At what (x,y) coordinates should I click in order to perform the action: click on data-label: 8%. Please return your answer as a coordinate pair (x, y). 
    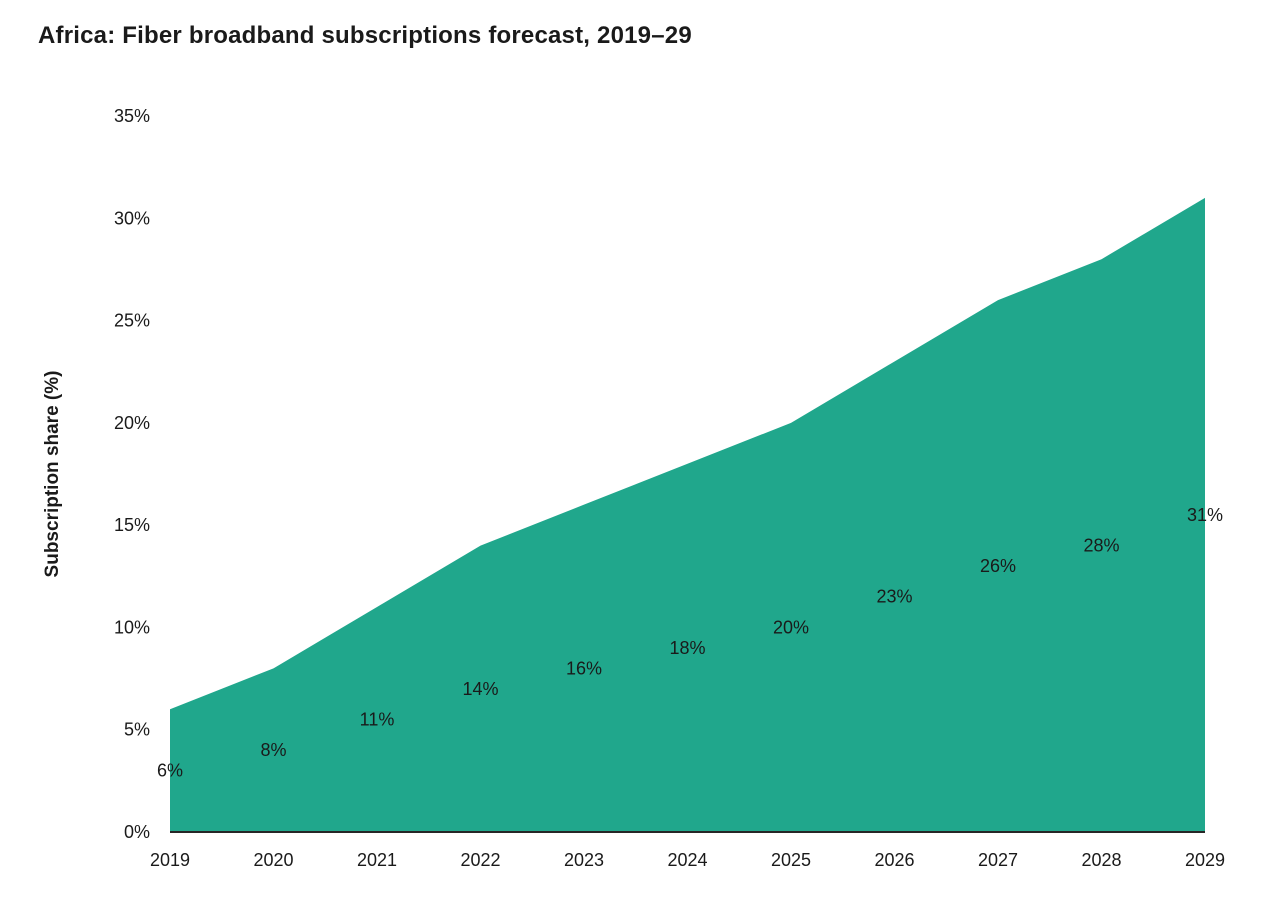
    Looking at the image, I should click on (273, 750).